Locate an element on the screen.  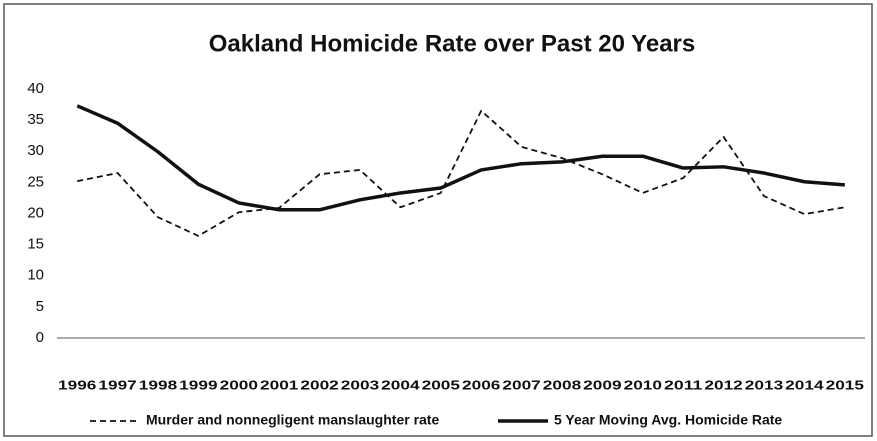
x-tick-label: 2015 is located at coordinates (845, 384).